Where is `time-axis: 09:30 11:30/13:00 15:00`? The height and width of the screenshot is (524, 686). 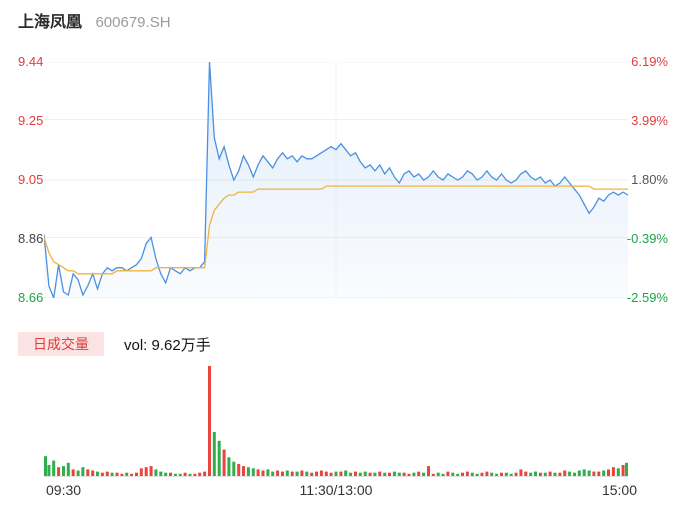 time-axis: 09:30 11:30/13:00 15:00 is located at coordinates (343, 491).